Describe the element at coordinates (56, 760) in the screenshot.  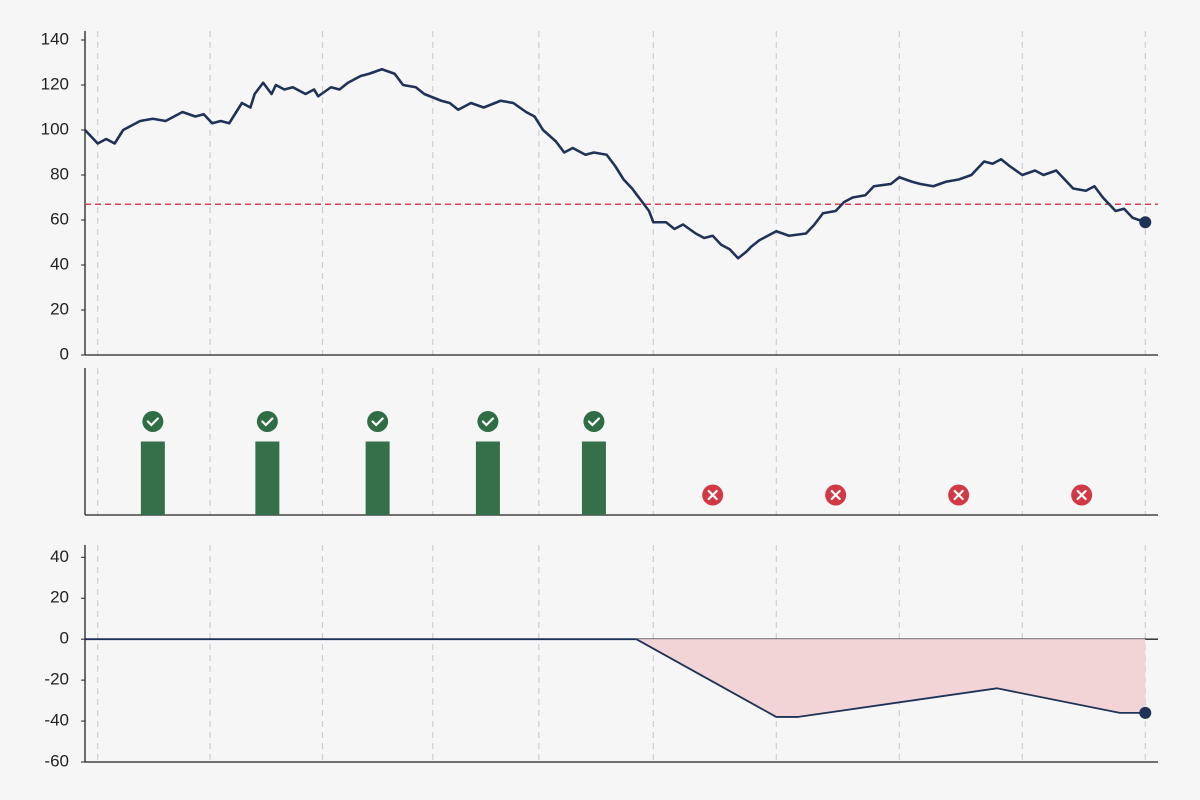
I see `y-tick-label: -60` at that location.